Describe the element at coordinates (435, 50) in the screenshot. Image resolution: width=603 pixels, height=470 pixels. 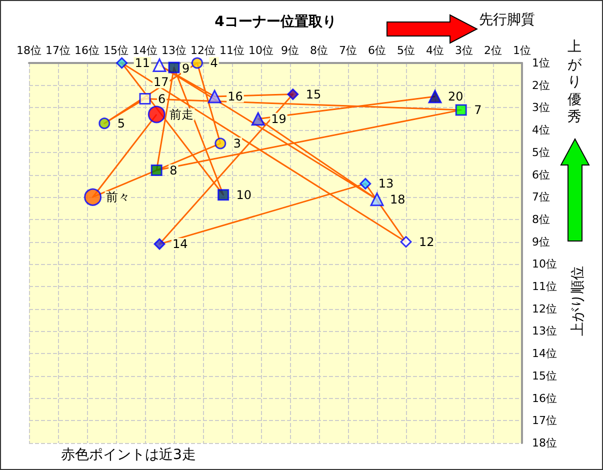
I see `x-tick-label: 4位` at that location.